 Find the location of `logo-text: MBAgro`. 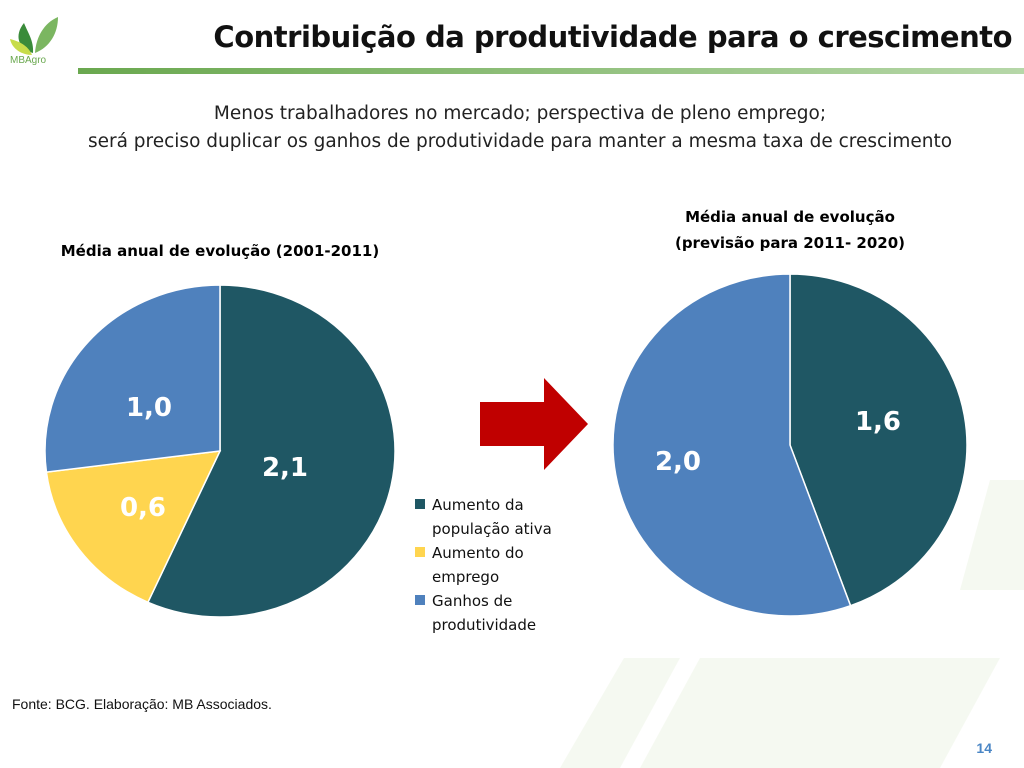

logo-text: MBAgro is located at coordinates (28, 60).